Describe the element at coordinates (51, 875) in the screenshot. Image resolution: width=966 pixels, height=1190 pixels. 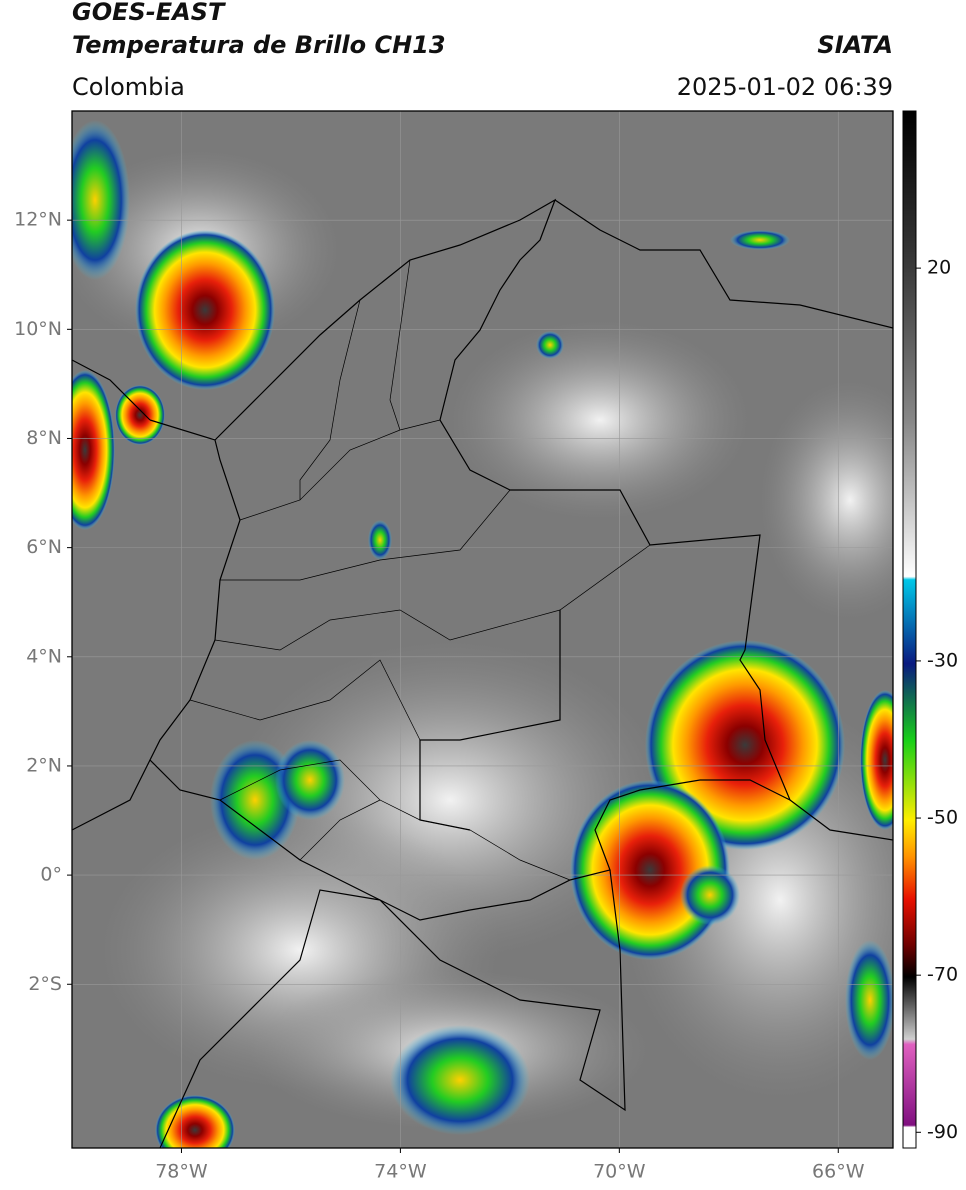
I see `y-tick-label: 0°` at that location.